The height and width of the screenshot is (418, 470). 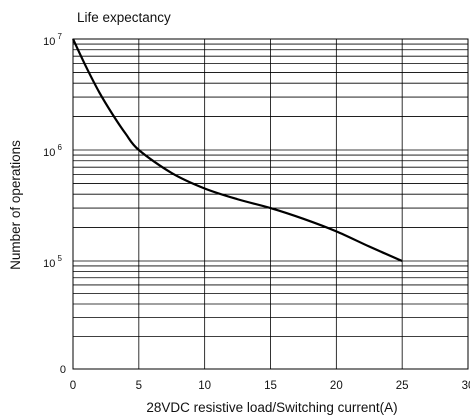 What do you see at coordinates (124, 17) in the screenshot?
I see `chart-title: Life expectancy` at bounding box center [124, 17].